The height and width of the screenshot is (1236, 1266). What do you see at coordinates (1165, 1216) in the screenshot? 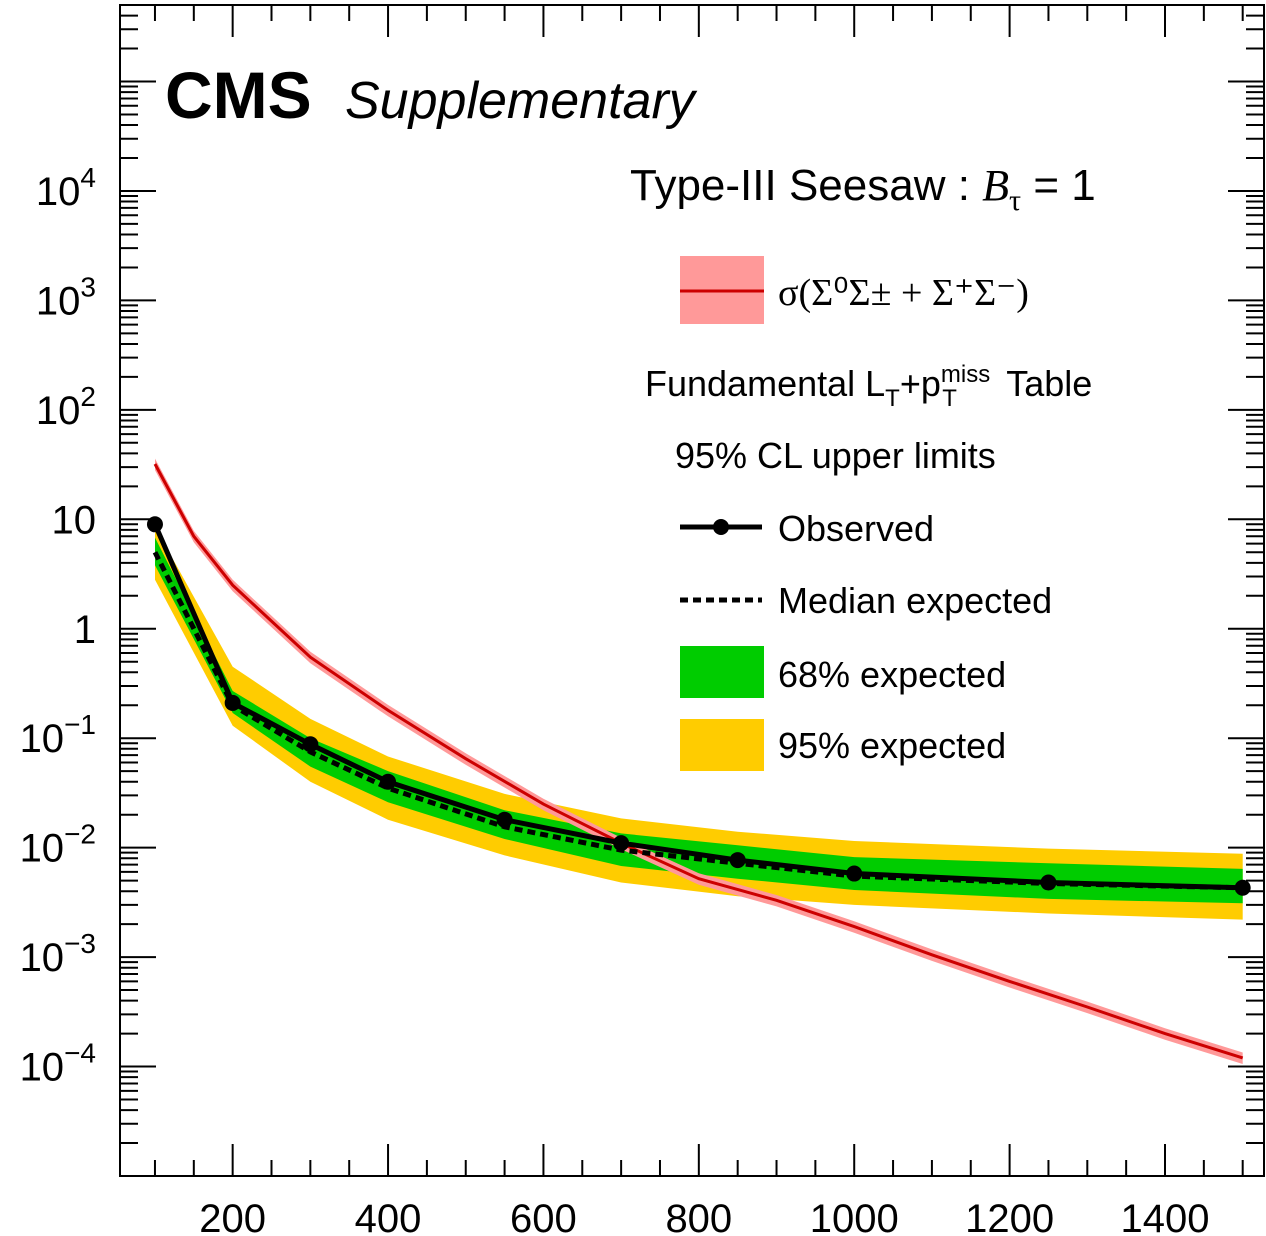
I see `x-tick-label: 1400` at bounding box center [1165, 1216].